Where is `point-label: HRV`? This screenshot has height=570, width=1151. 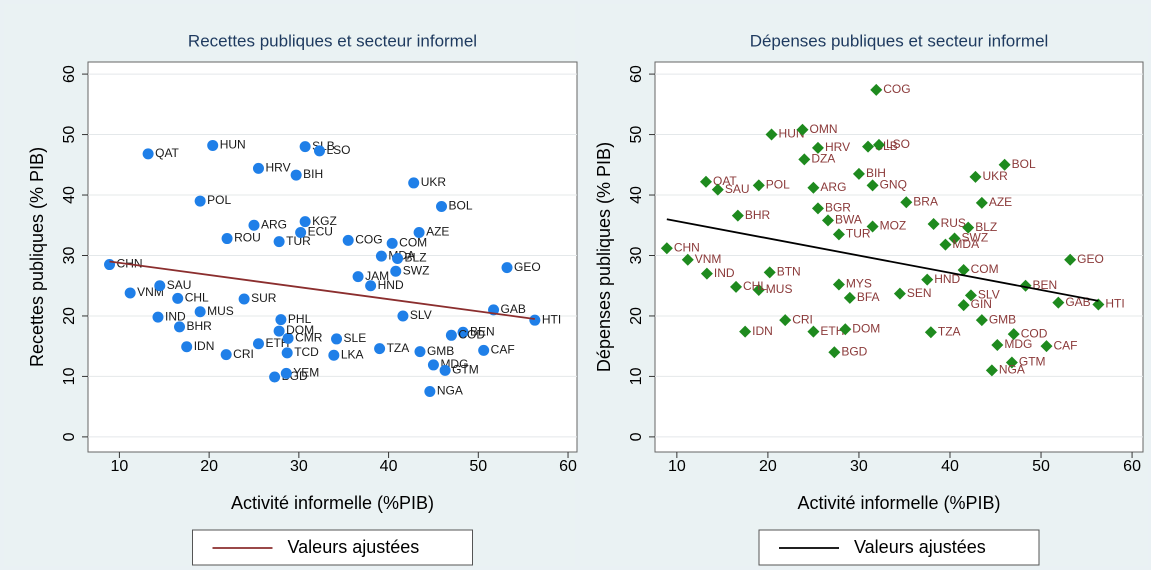
point-label: HRV is located at coordinates (837, 147).